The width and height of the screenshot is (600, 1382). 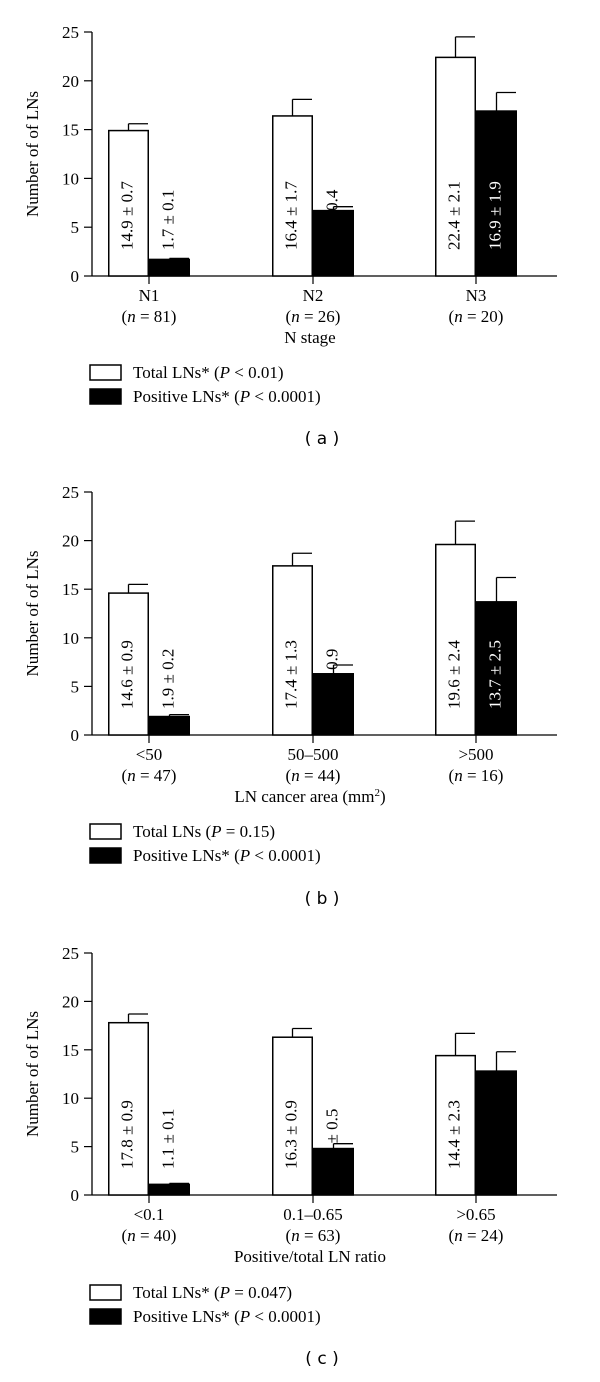 I want to click on panel-label: ( a ), so click(x=322, y=439).